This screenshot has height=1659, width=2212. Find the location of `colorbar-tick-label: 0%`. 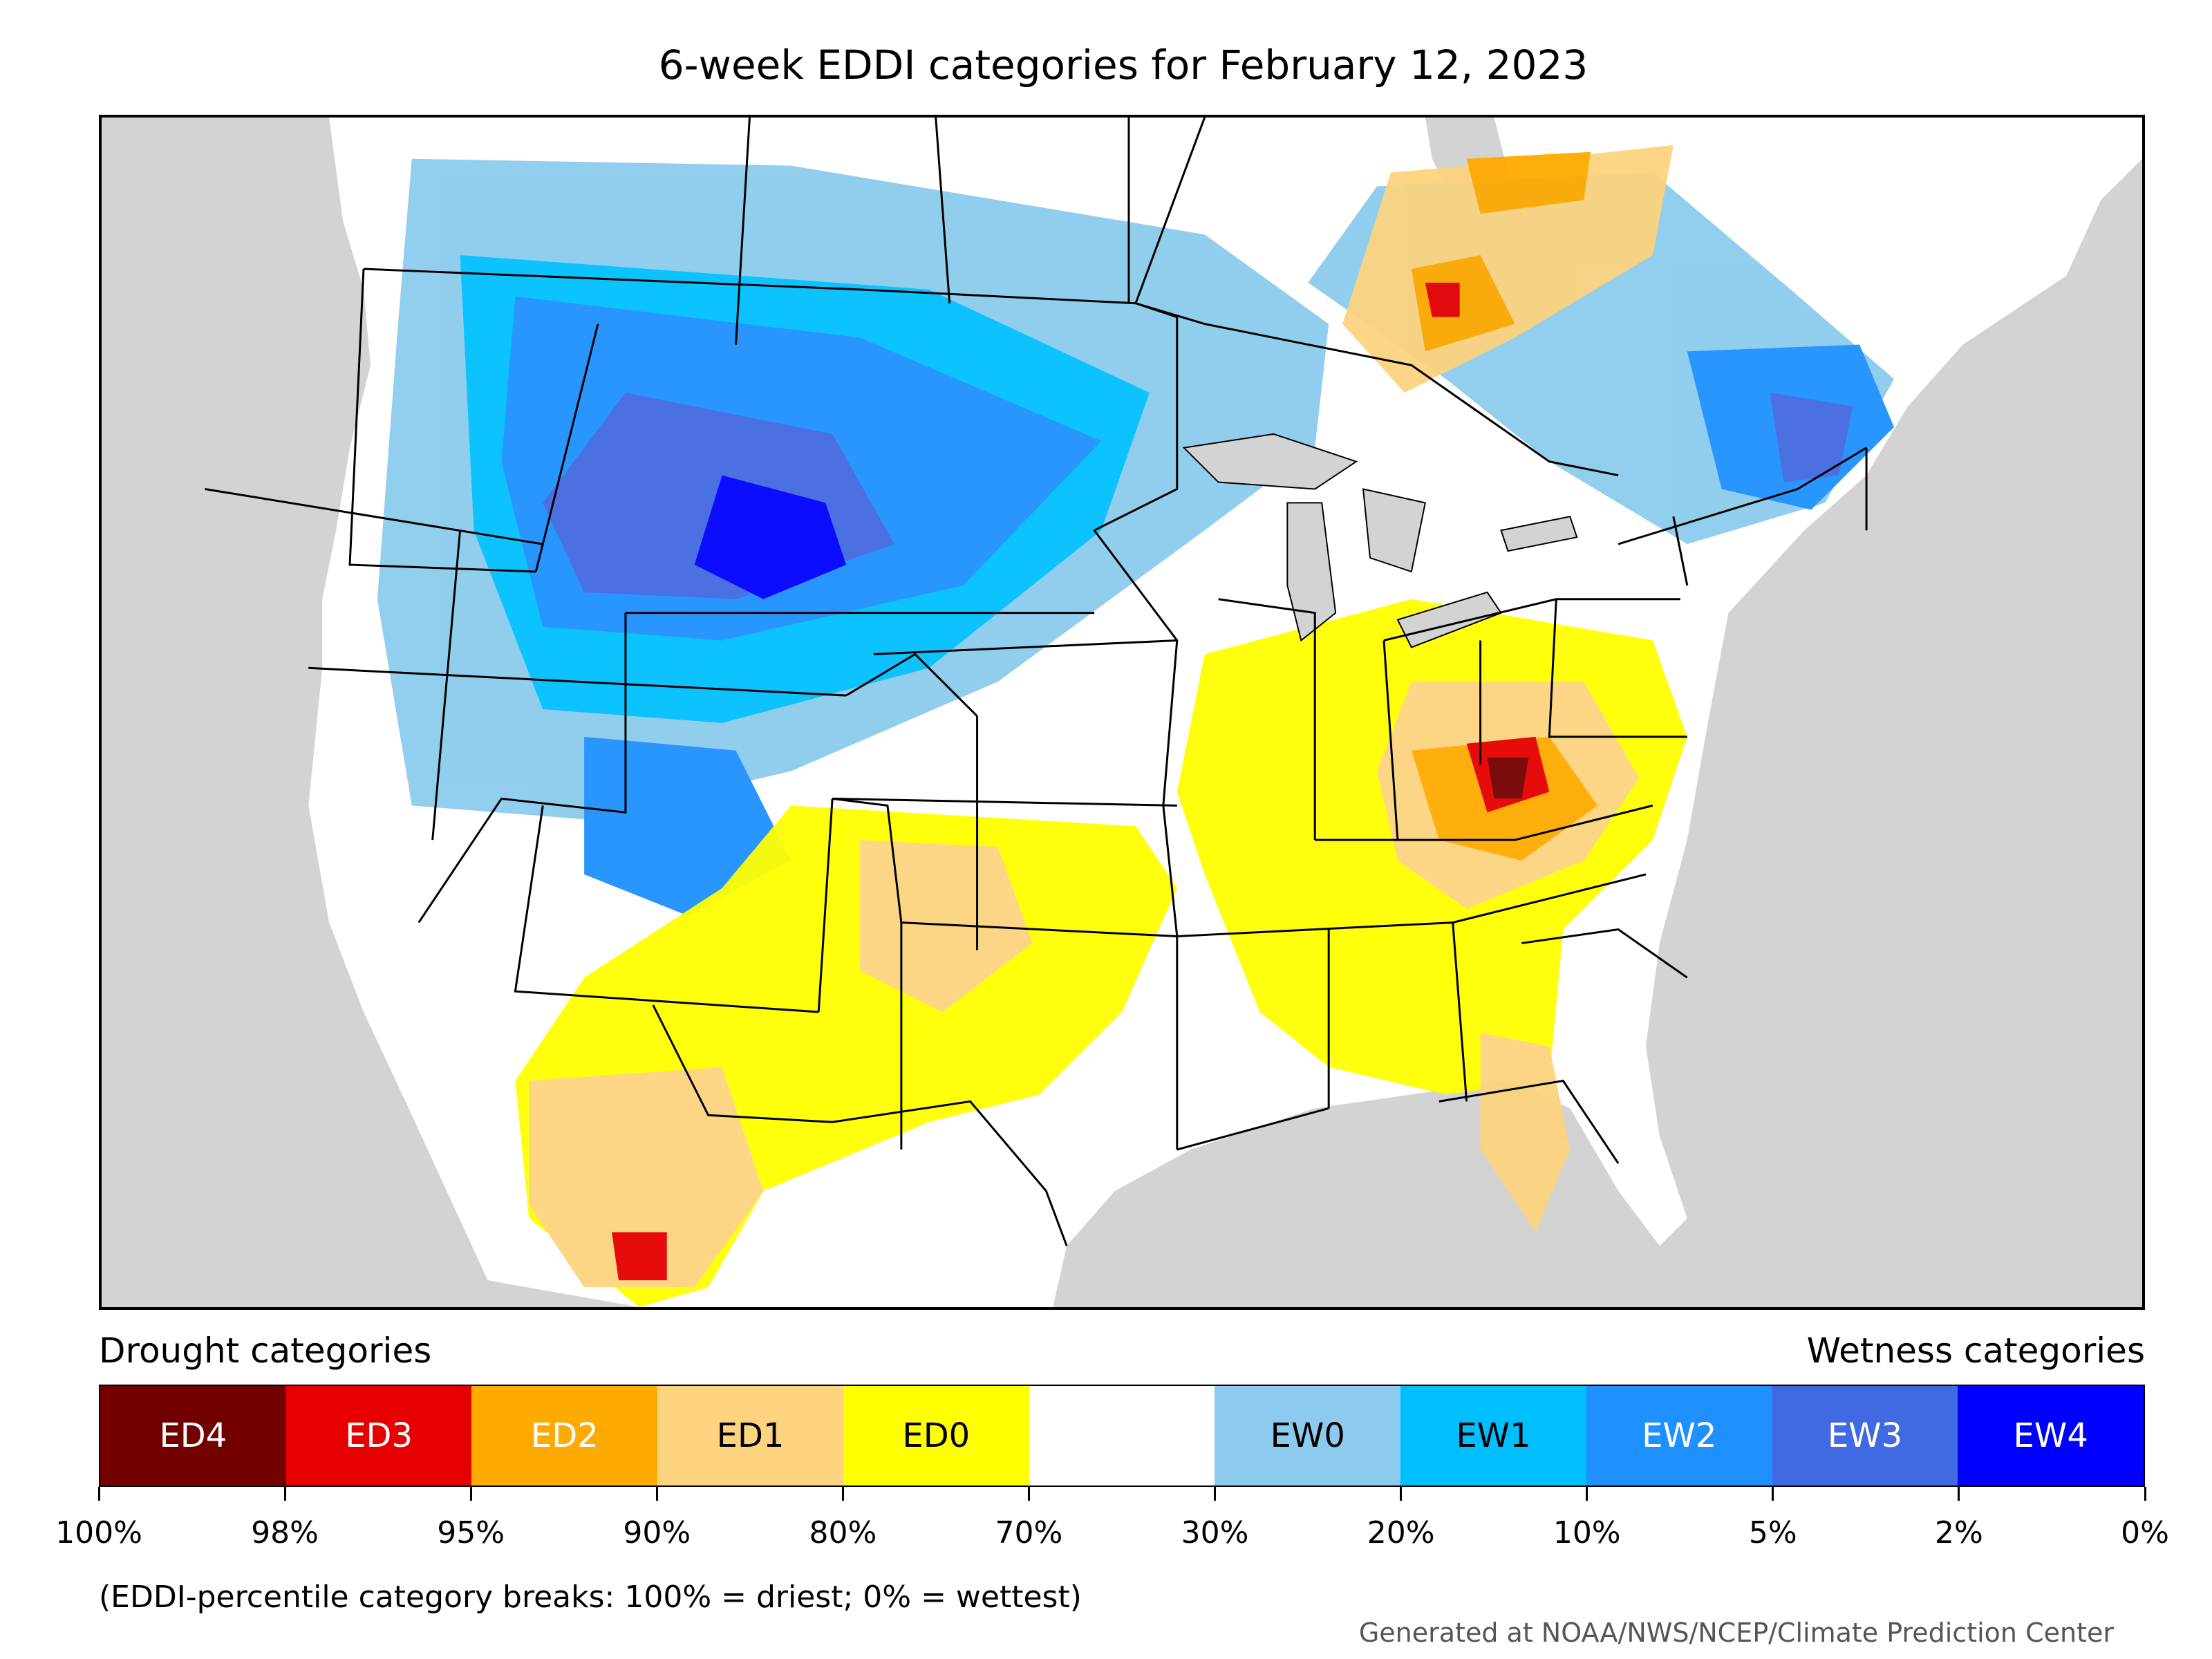

colorbar-tick-label: 0% is located at coordinates (2145, 1532).